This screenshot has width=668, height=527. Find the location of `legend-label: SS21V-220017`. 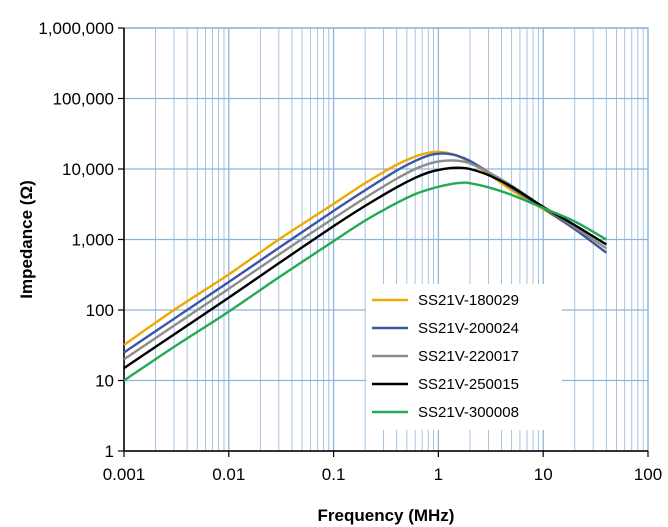

legend-label: SS21V-220017 is located at coordinates (468, 356).